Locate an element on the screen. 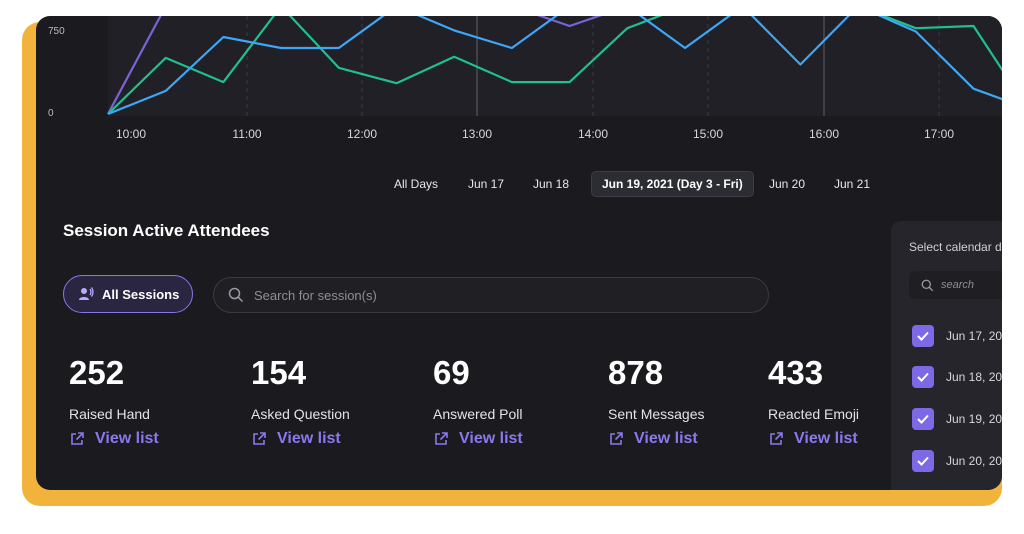 This screenshot has width=1024, height=534. x-tick-label: 10:00 is located at coordinates (131, 134).